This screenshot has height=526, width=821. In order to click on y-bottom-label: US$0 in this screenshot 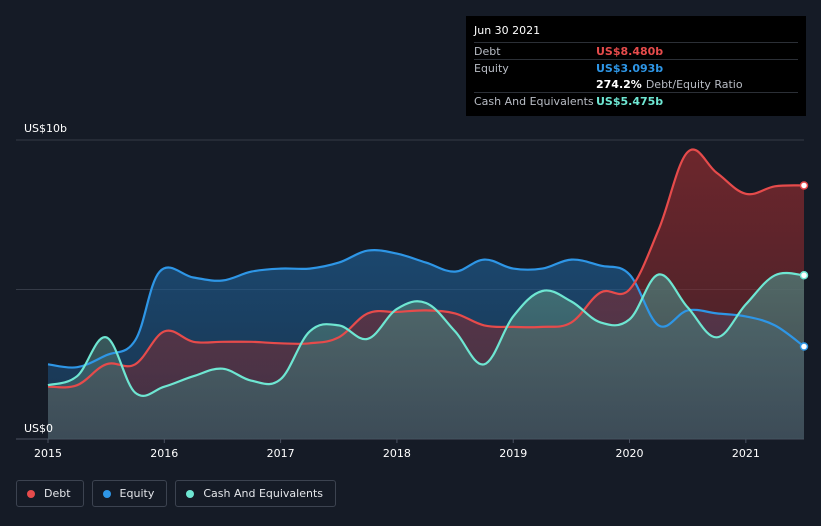, I will do `click(38, 428)`.